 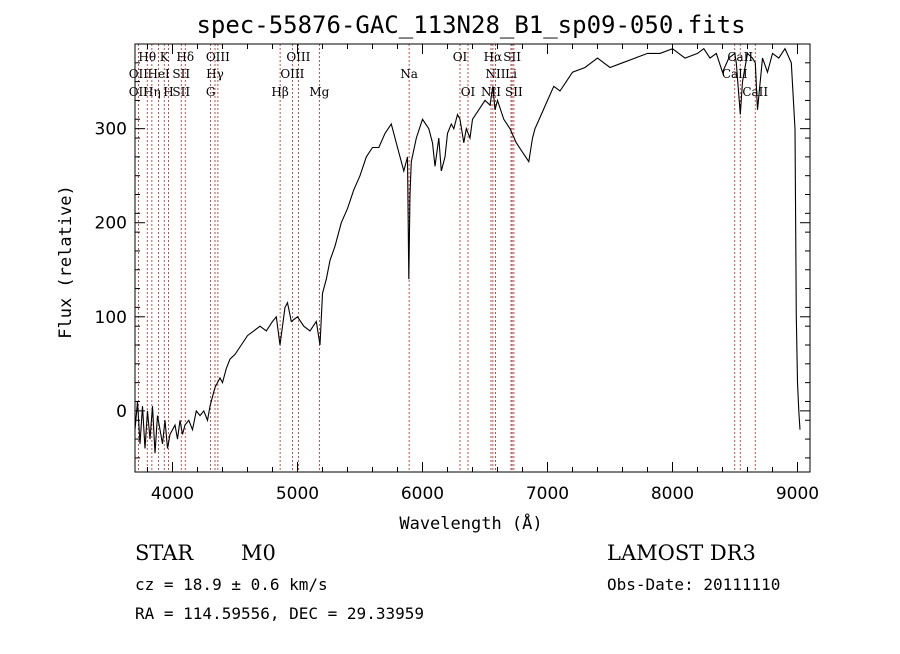 I want to click on line-marker-label: Hθ, so click(x=147, y=57).